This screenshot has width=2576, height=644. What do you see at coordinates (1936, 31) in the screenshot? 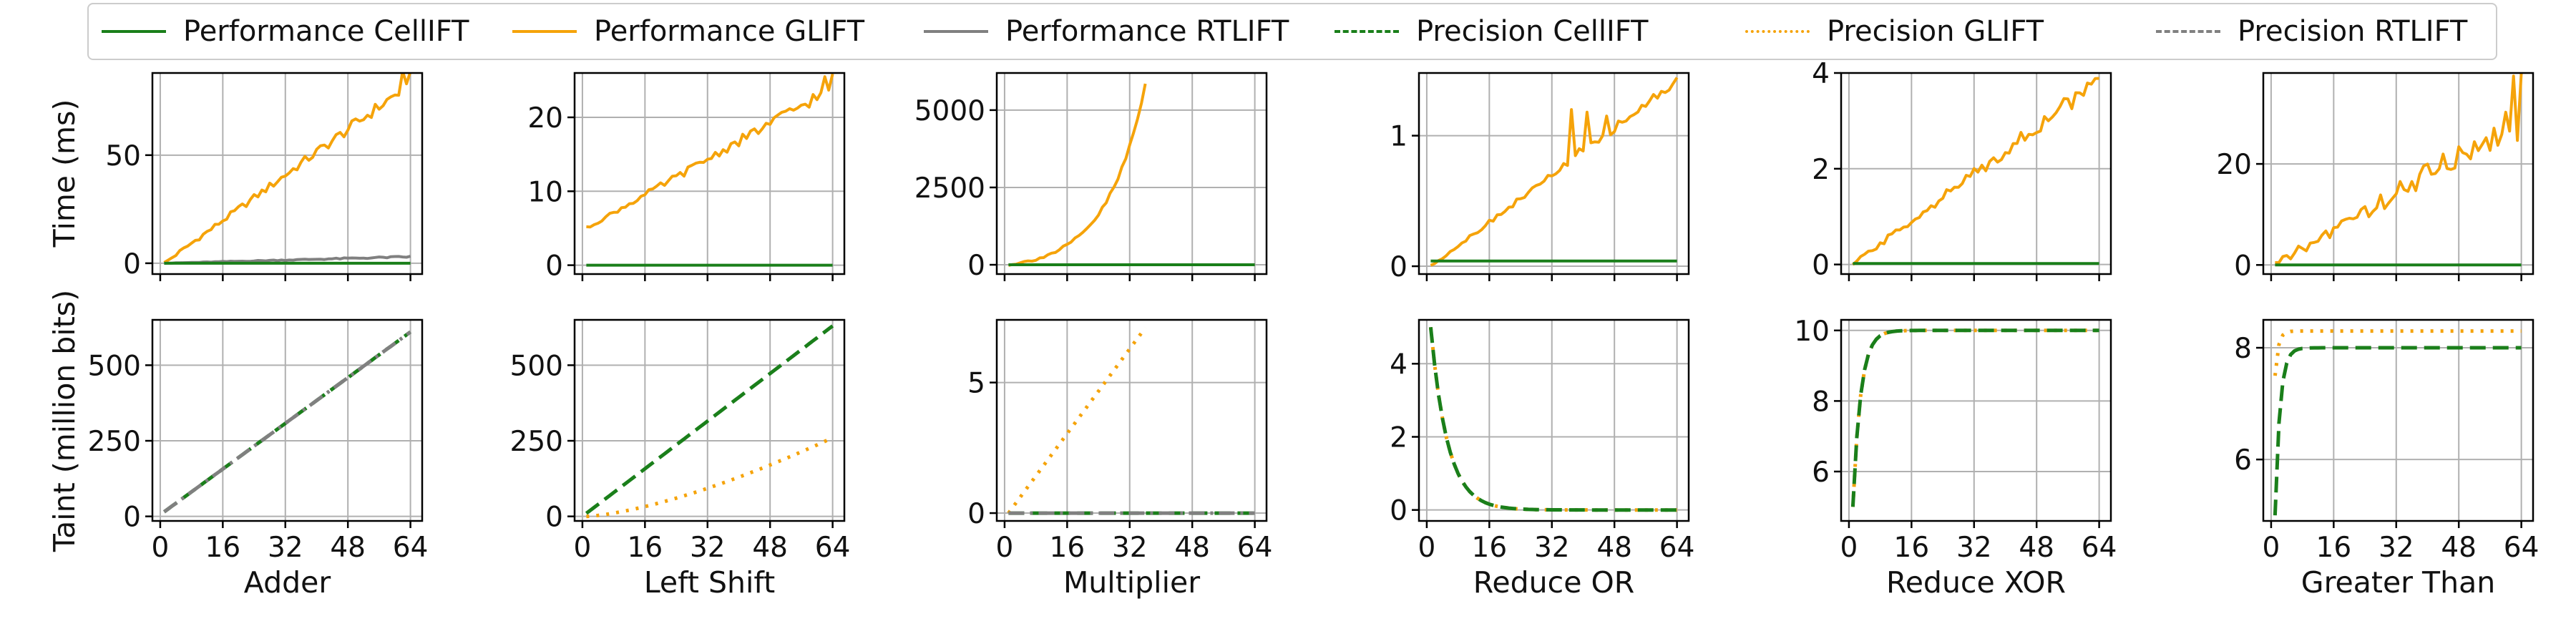
I see `legend-label: Precision GLIFT` at bounding box center [1936, 31].